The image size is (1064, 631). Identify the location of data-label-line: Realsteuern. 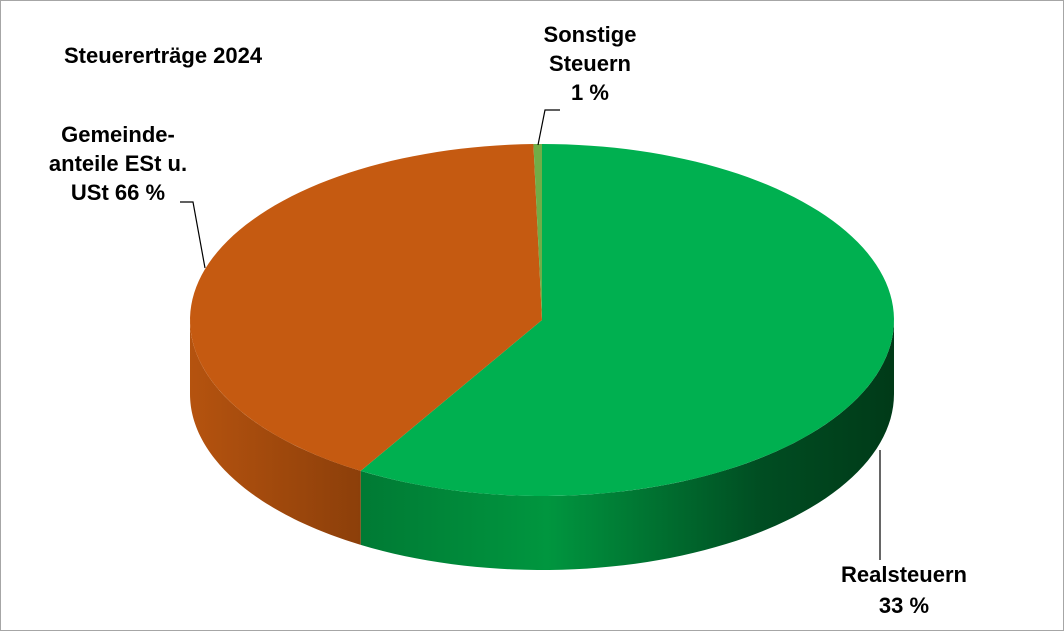
(904, 574).